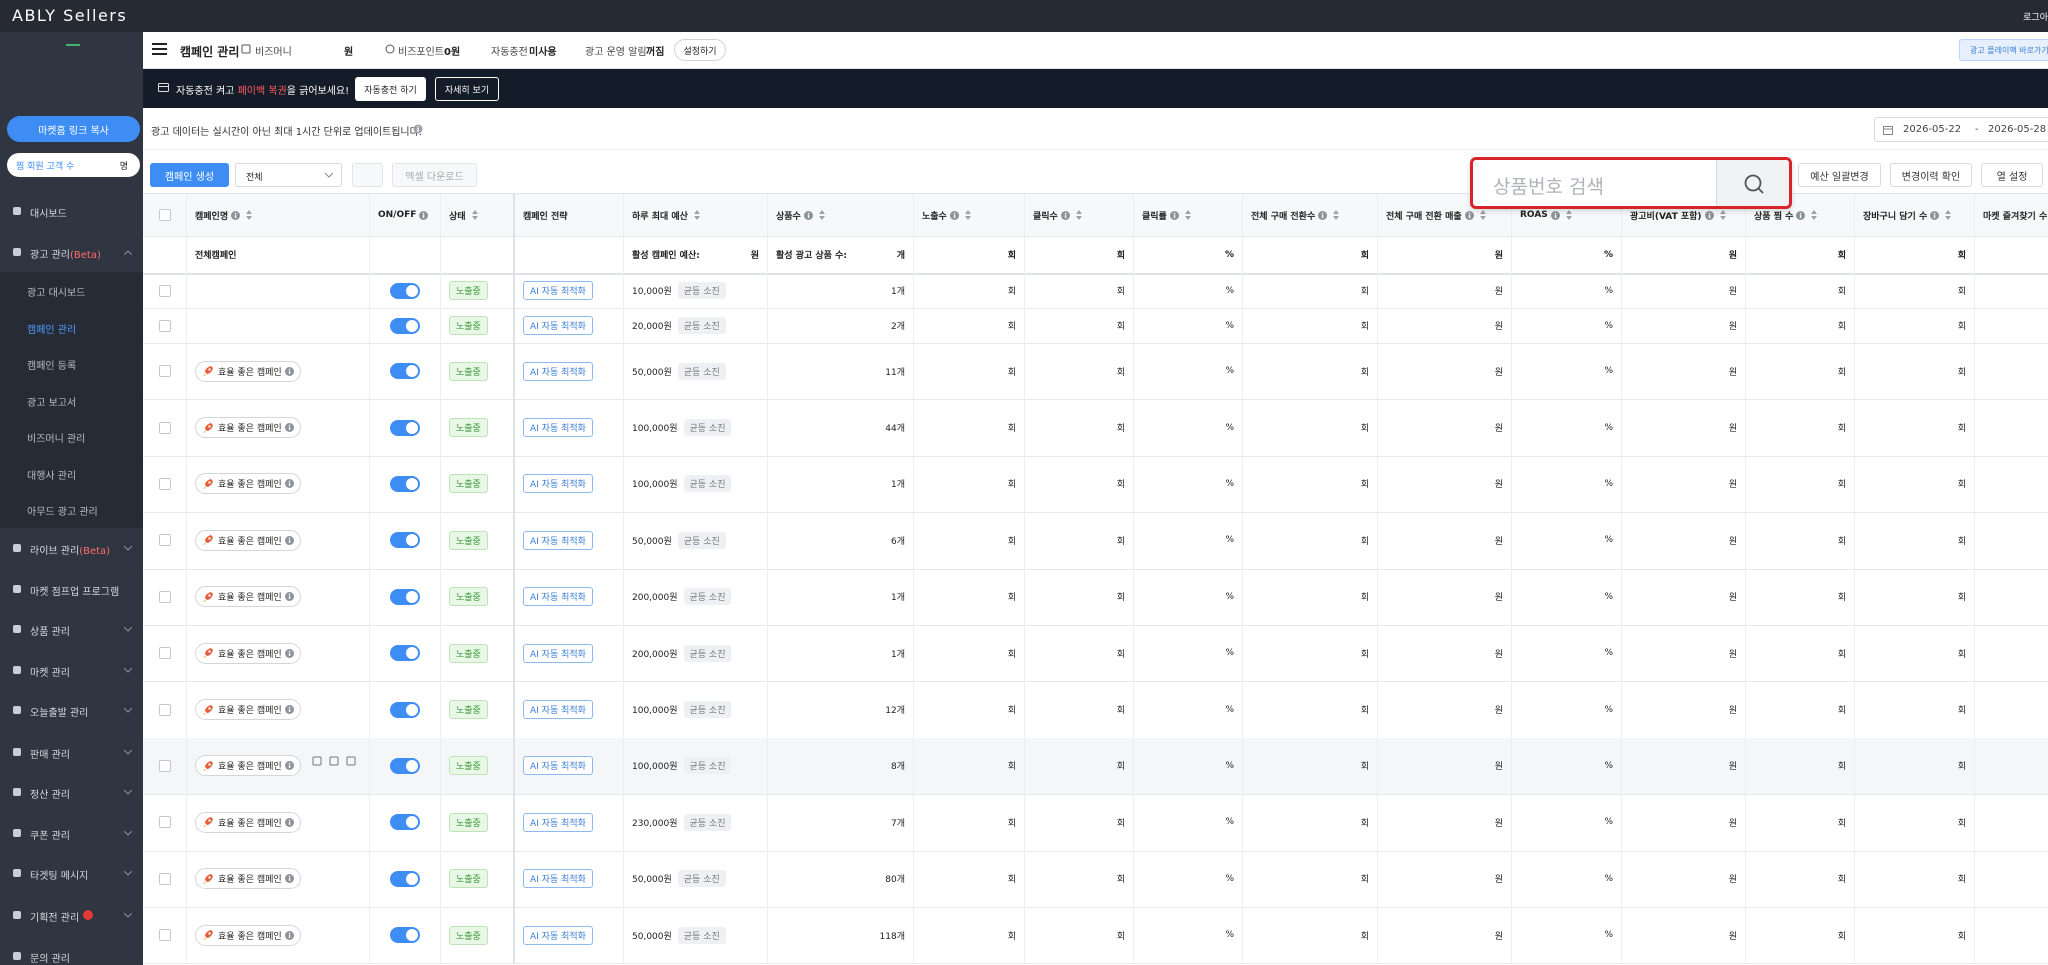  I want to click on table-cell, so click(278, 325).